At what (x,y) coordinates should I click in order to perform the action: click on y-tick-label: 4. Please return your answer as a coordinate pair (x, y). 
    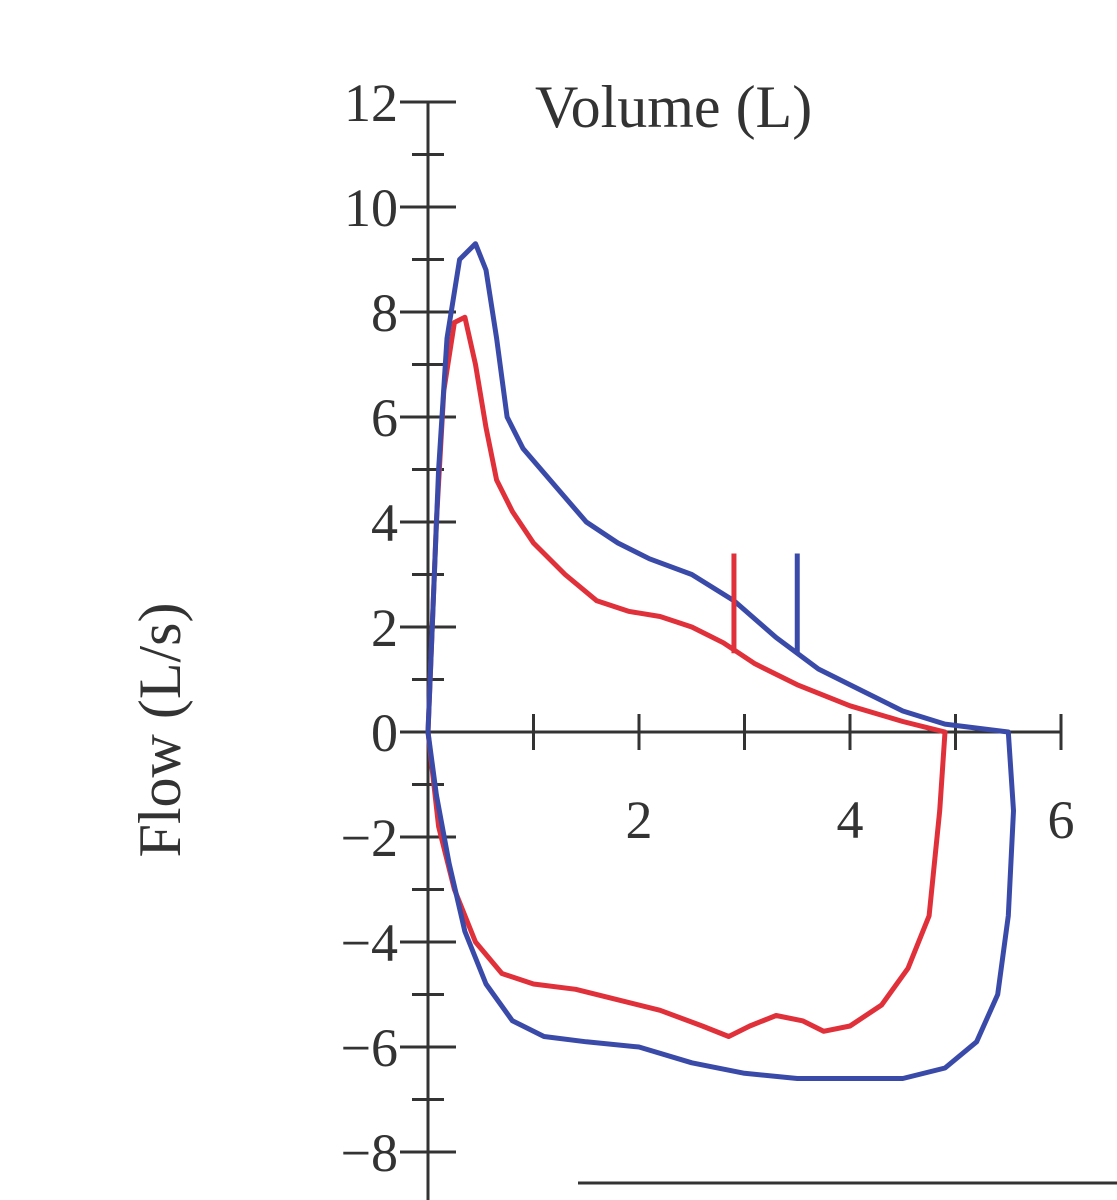
    Looking at the image, I should click on (384, 523).